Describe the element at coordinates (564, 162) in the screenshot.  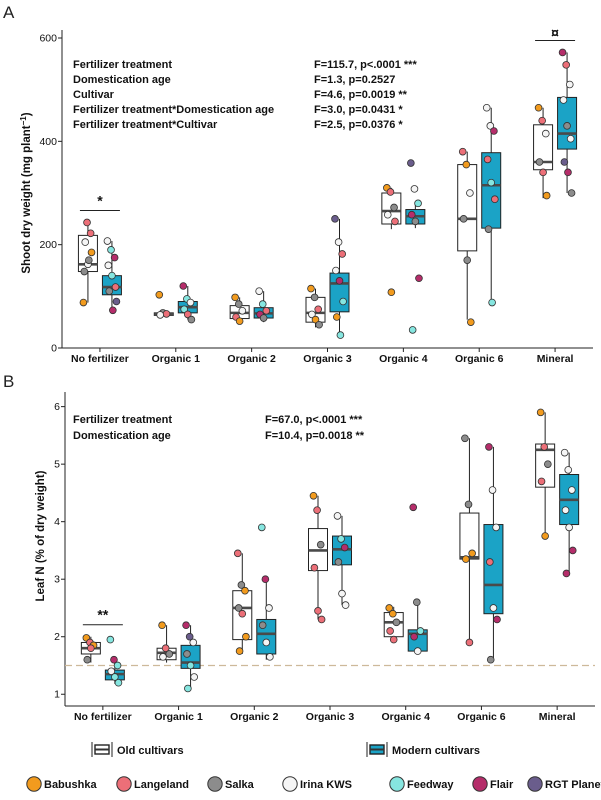
I see `panel-a-mineral-modern-point-rgt-planet` at that location.